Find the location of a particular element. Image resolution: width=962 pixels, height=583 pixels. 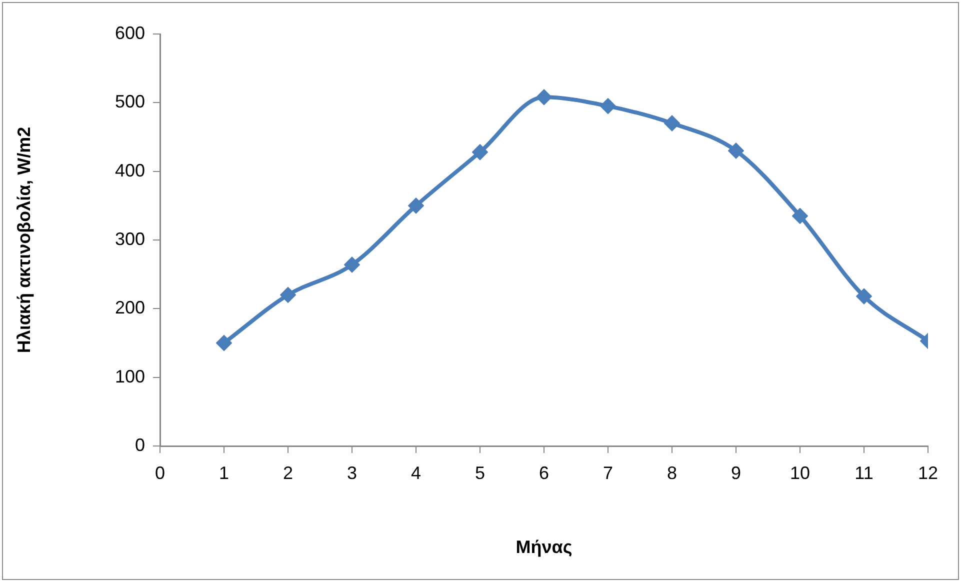

x-tick-label: 12 is located at coordinates (928, 472).